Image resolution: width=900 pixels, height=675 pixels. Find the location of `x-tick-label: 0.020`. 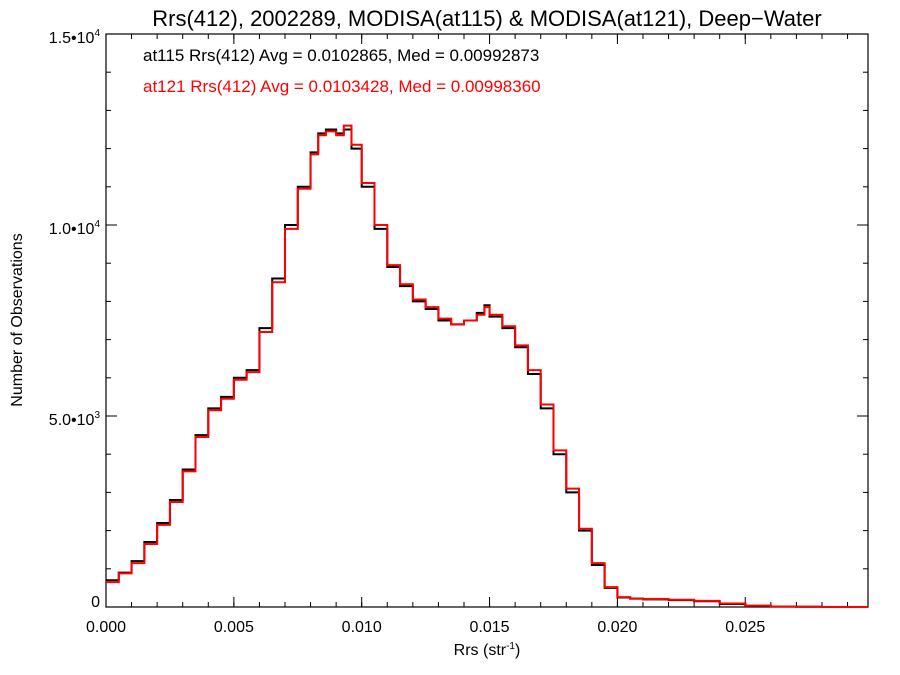

x-tick-label: 0.020 is located at coordinates (617, 627).